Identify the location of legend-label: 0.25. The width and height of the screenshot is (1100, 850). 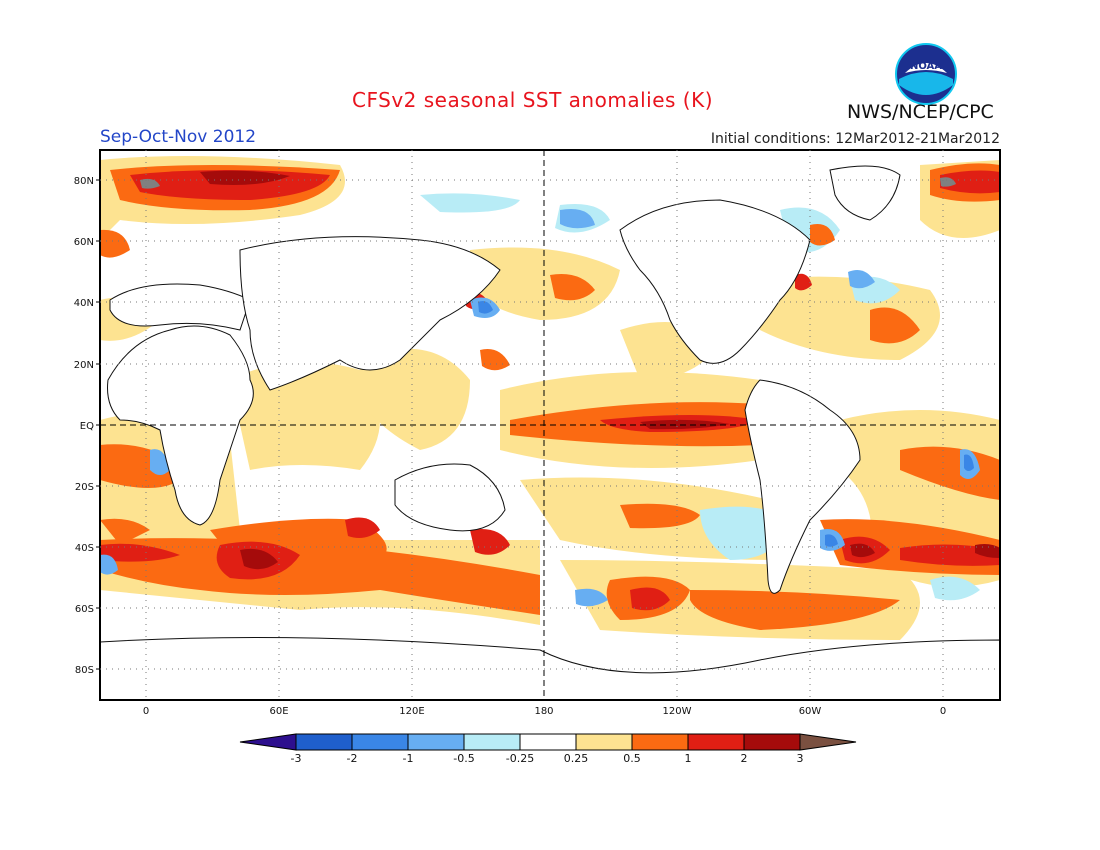
(576, 758).